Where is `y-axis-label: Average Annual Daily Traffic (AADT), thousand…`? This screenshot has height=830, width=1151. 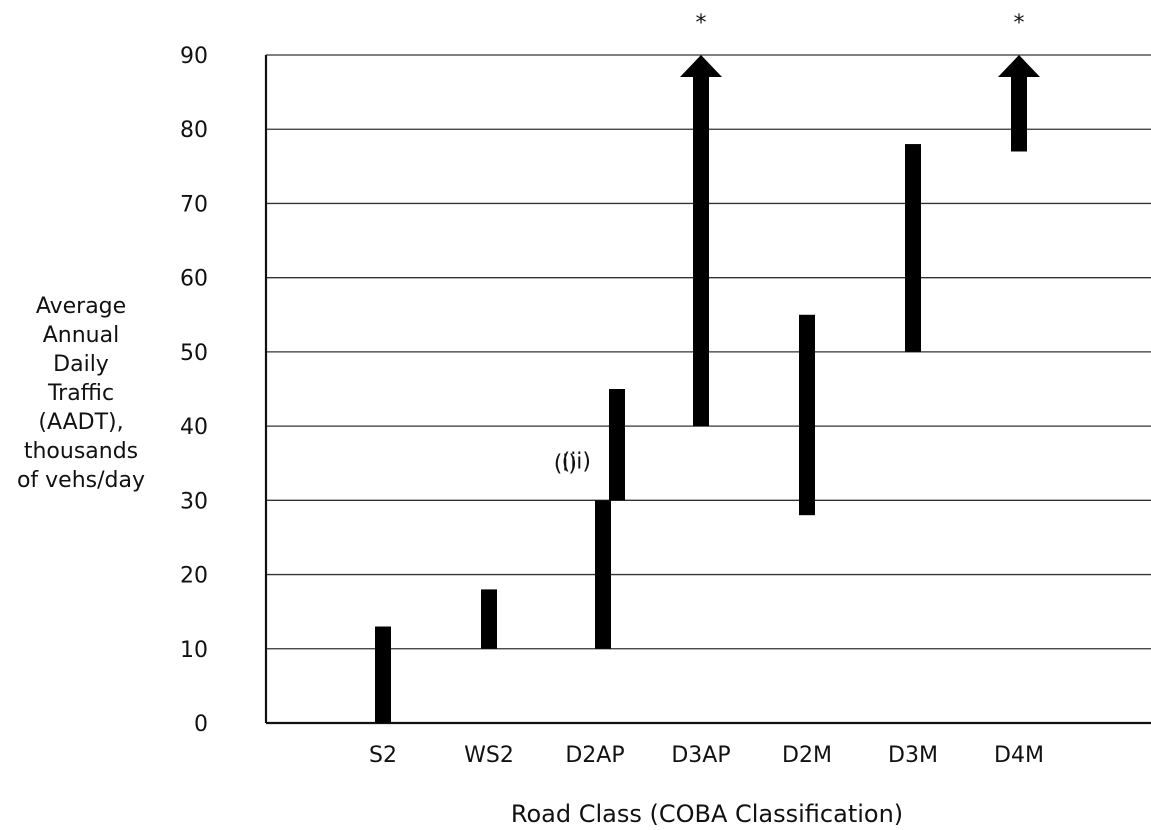 y-axis-label: Average Annual Daily Traffic (AADT), thousand… is located at coordinates (81, 393).